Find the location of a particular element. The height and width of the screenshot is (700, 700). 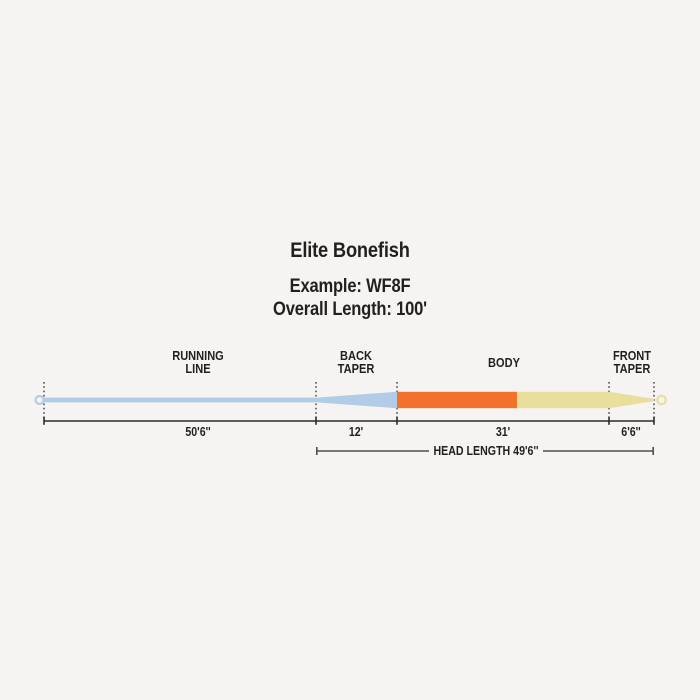

body-segment is located at coordinates (457, 400).